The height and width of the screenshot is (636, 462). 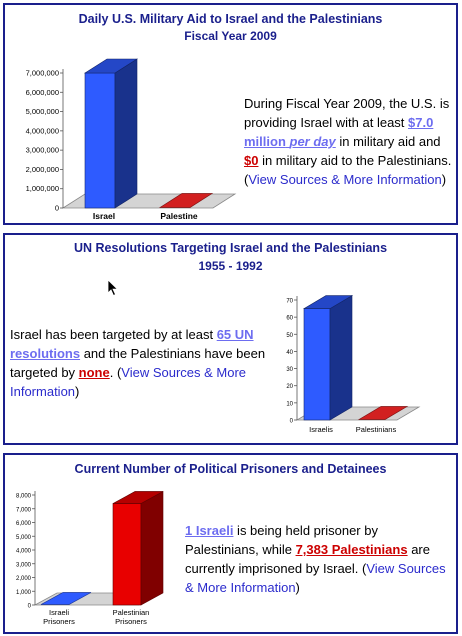 I want to click on y-tick-label: 70, so click(x=289, y=302).